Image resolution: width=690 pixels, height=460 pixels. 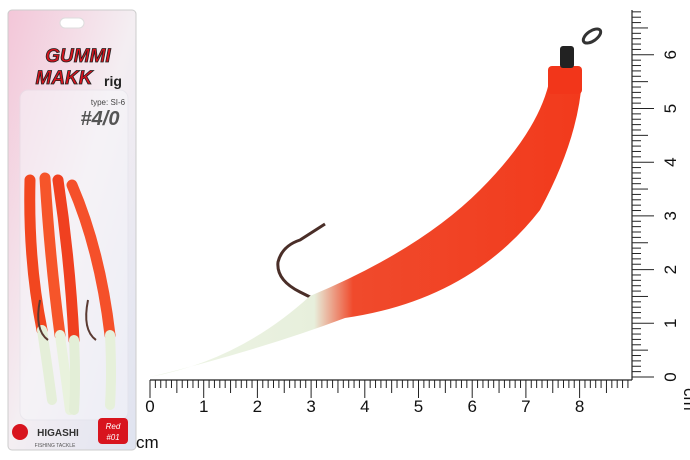 I want to click on ruler-label: 8, so click(x=579, y=406).